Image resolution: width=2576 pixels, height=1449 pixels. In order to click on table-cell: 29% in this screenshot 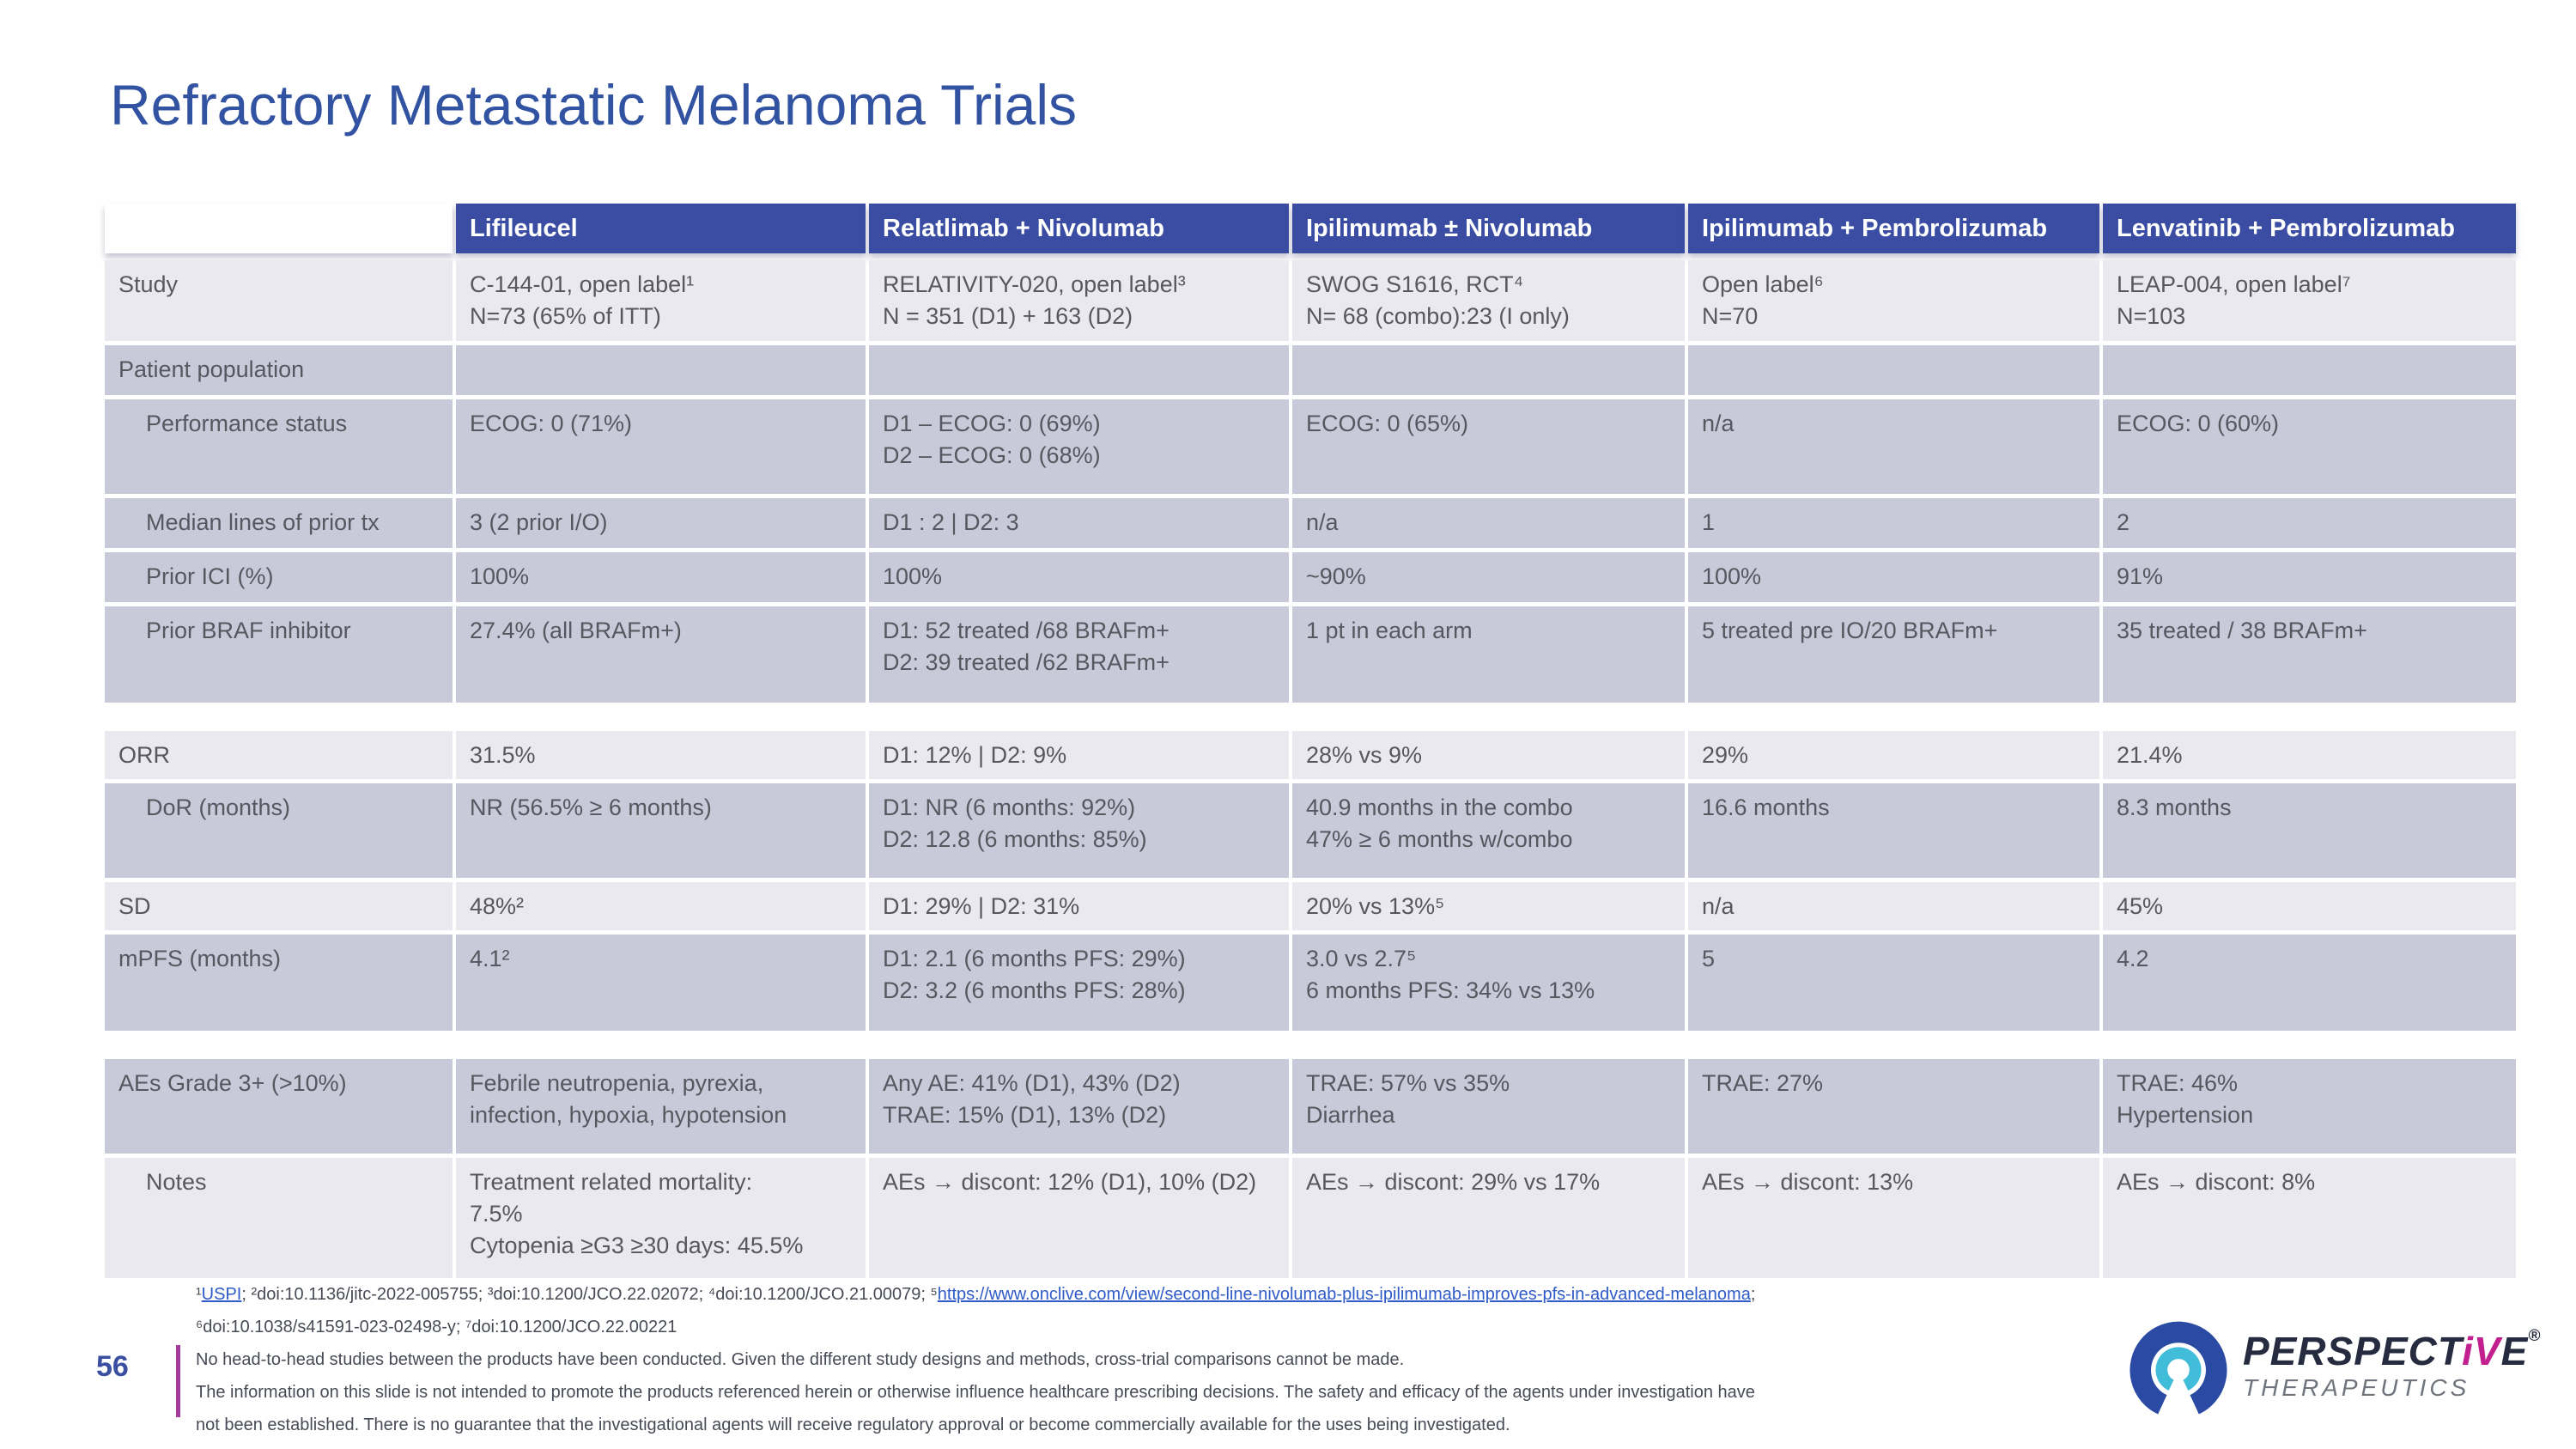, I will do `click(1894, 755)`.